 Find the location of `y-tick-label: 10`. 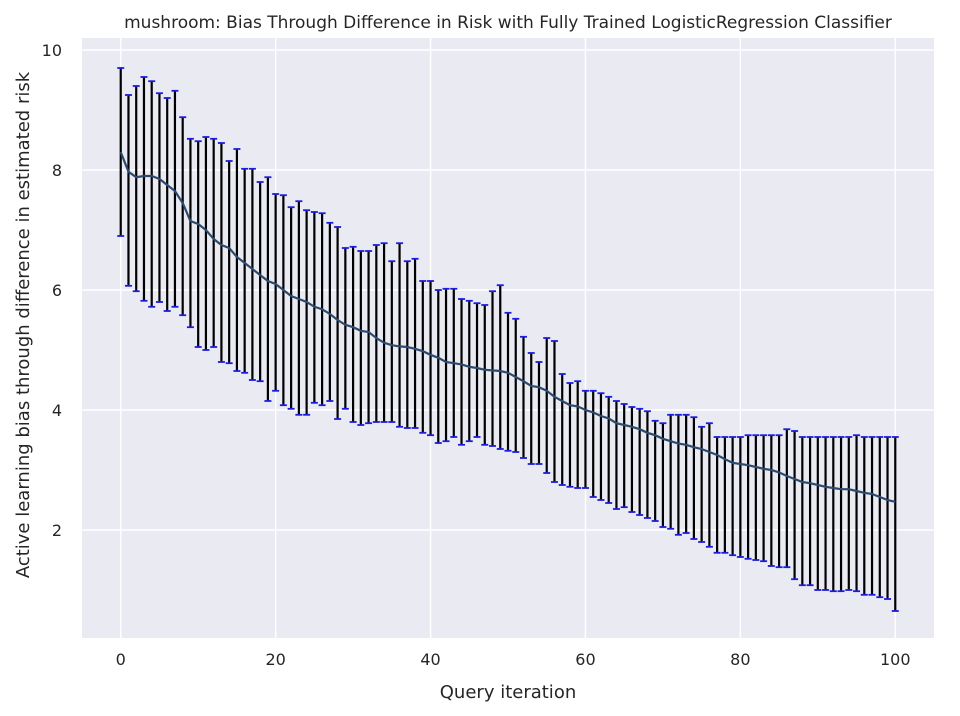

y-tick-label: 10 is located at coordinates (52, 50).